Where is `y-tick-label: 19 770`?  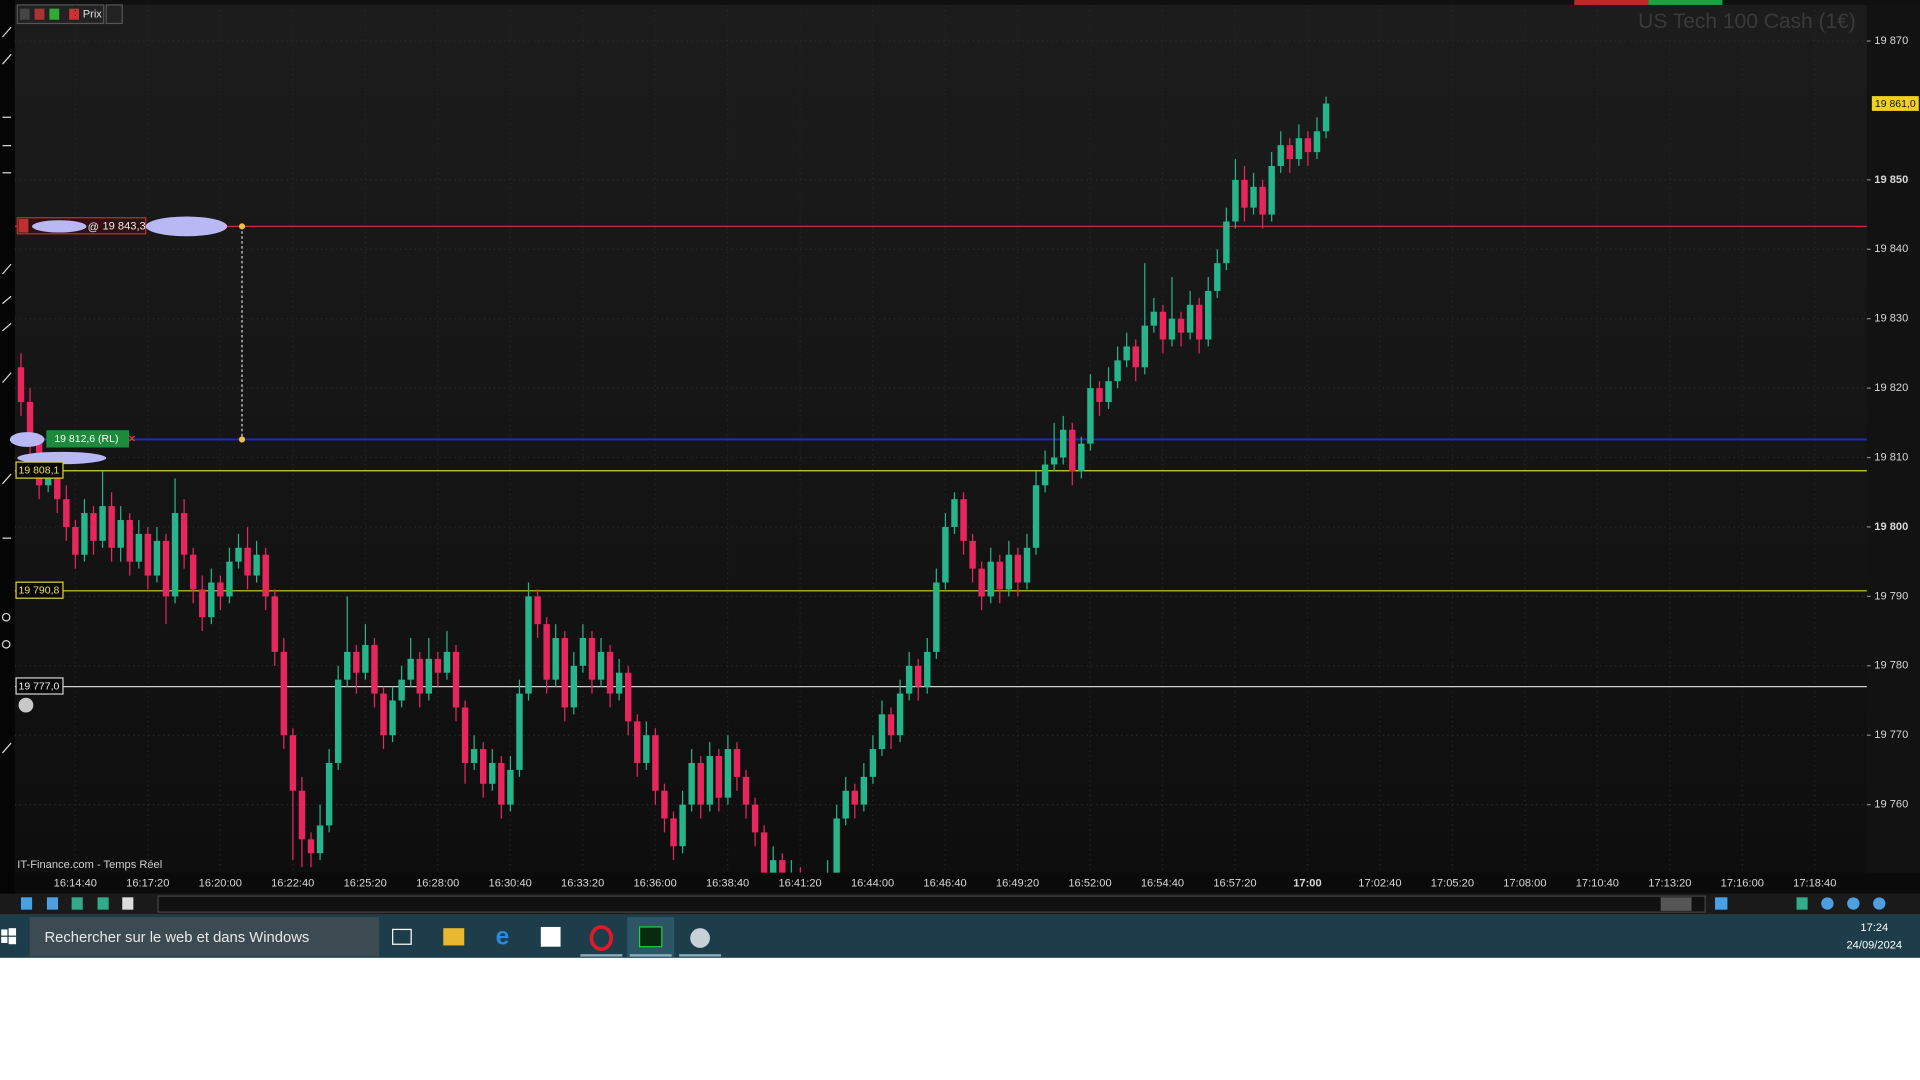 y-tick-label: 19 770 is located at coordinates (1891, 735).